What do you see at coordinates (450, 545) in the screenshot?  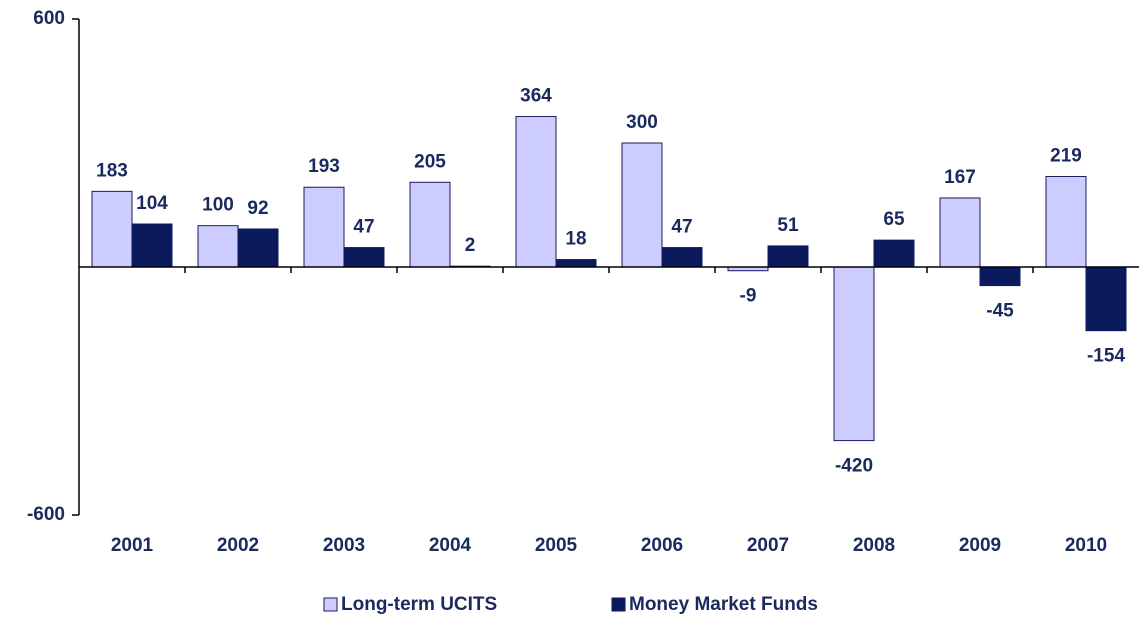 I see `x-tick-label: 2004` at bounding box center [450, 545].